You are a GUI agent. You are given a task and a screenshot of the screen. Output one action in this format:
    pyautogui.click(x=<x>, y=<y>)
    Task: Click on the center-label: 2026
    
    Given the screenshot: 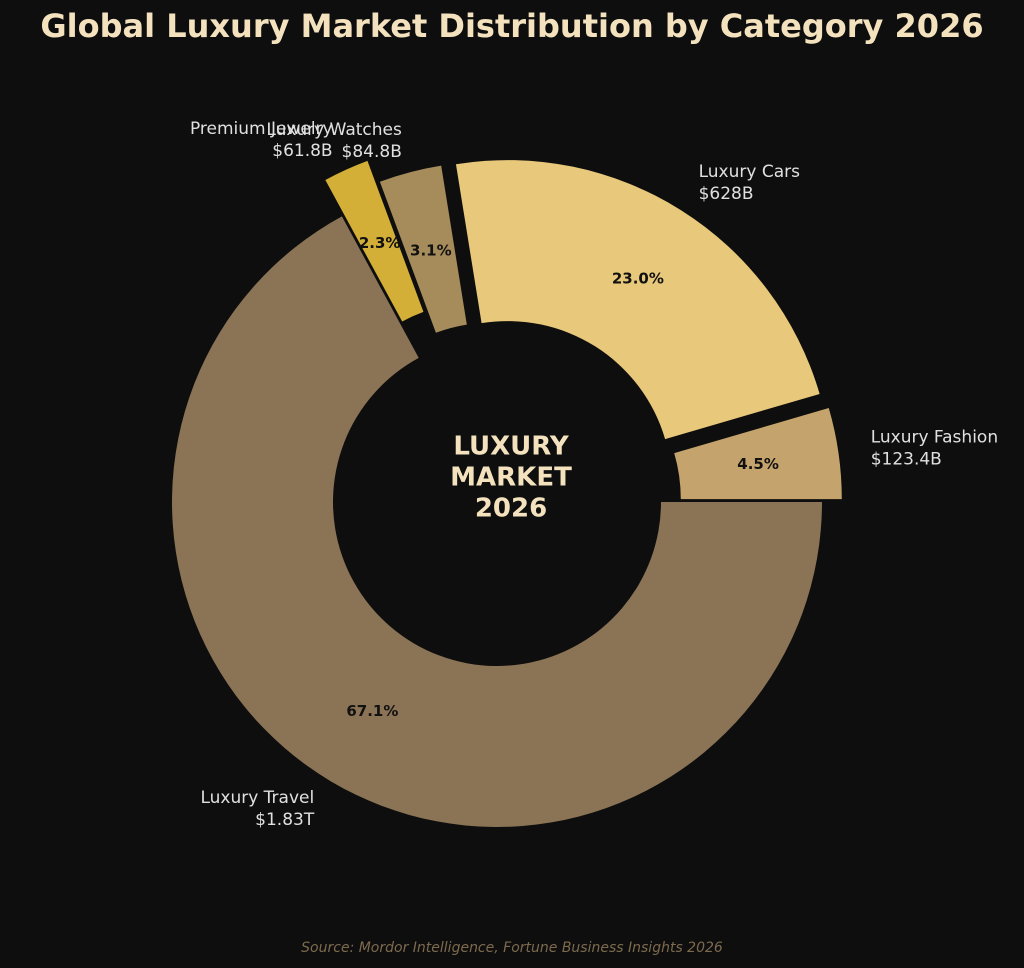 What is the action you would take?
    pyautogui.click(x=511, y=509)
    